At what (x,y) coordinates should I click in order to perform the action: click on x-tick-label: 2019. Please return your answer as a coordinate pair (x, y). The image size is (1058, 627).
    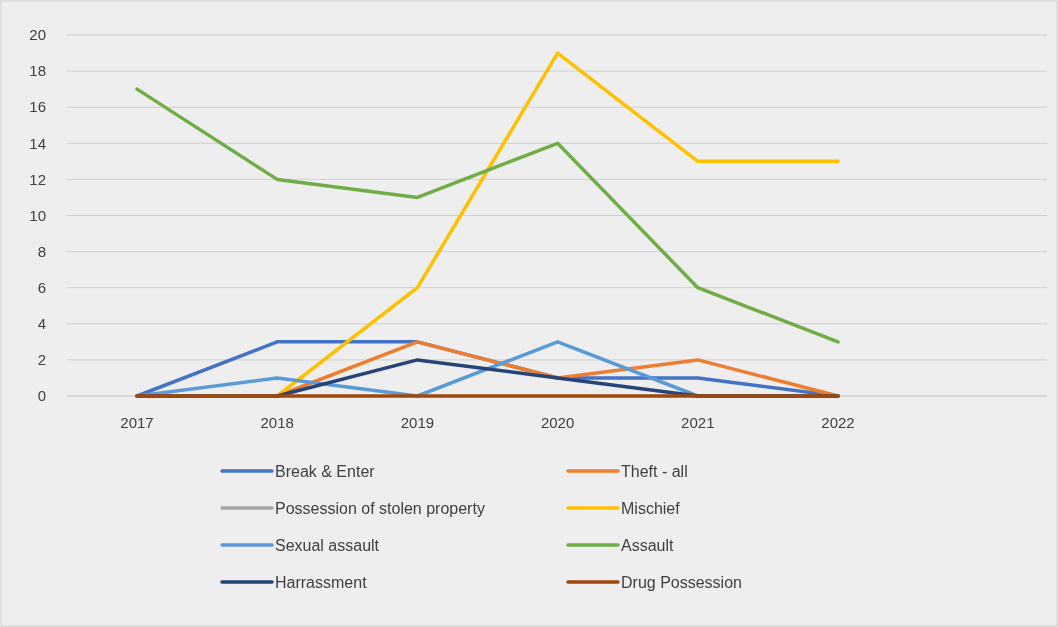
    Looking at the image, I should click on (417, 422).